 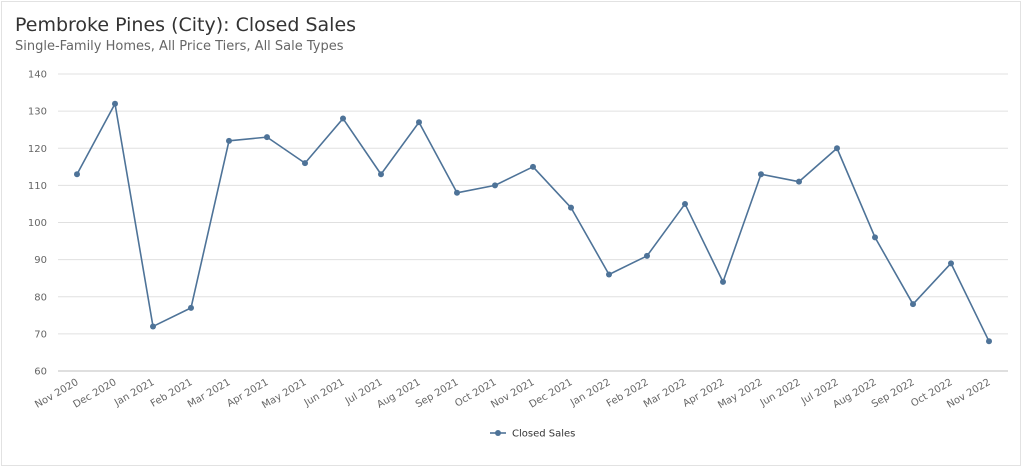 I want to click on y-tick-label: 70, so click(x=40, y=334).